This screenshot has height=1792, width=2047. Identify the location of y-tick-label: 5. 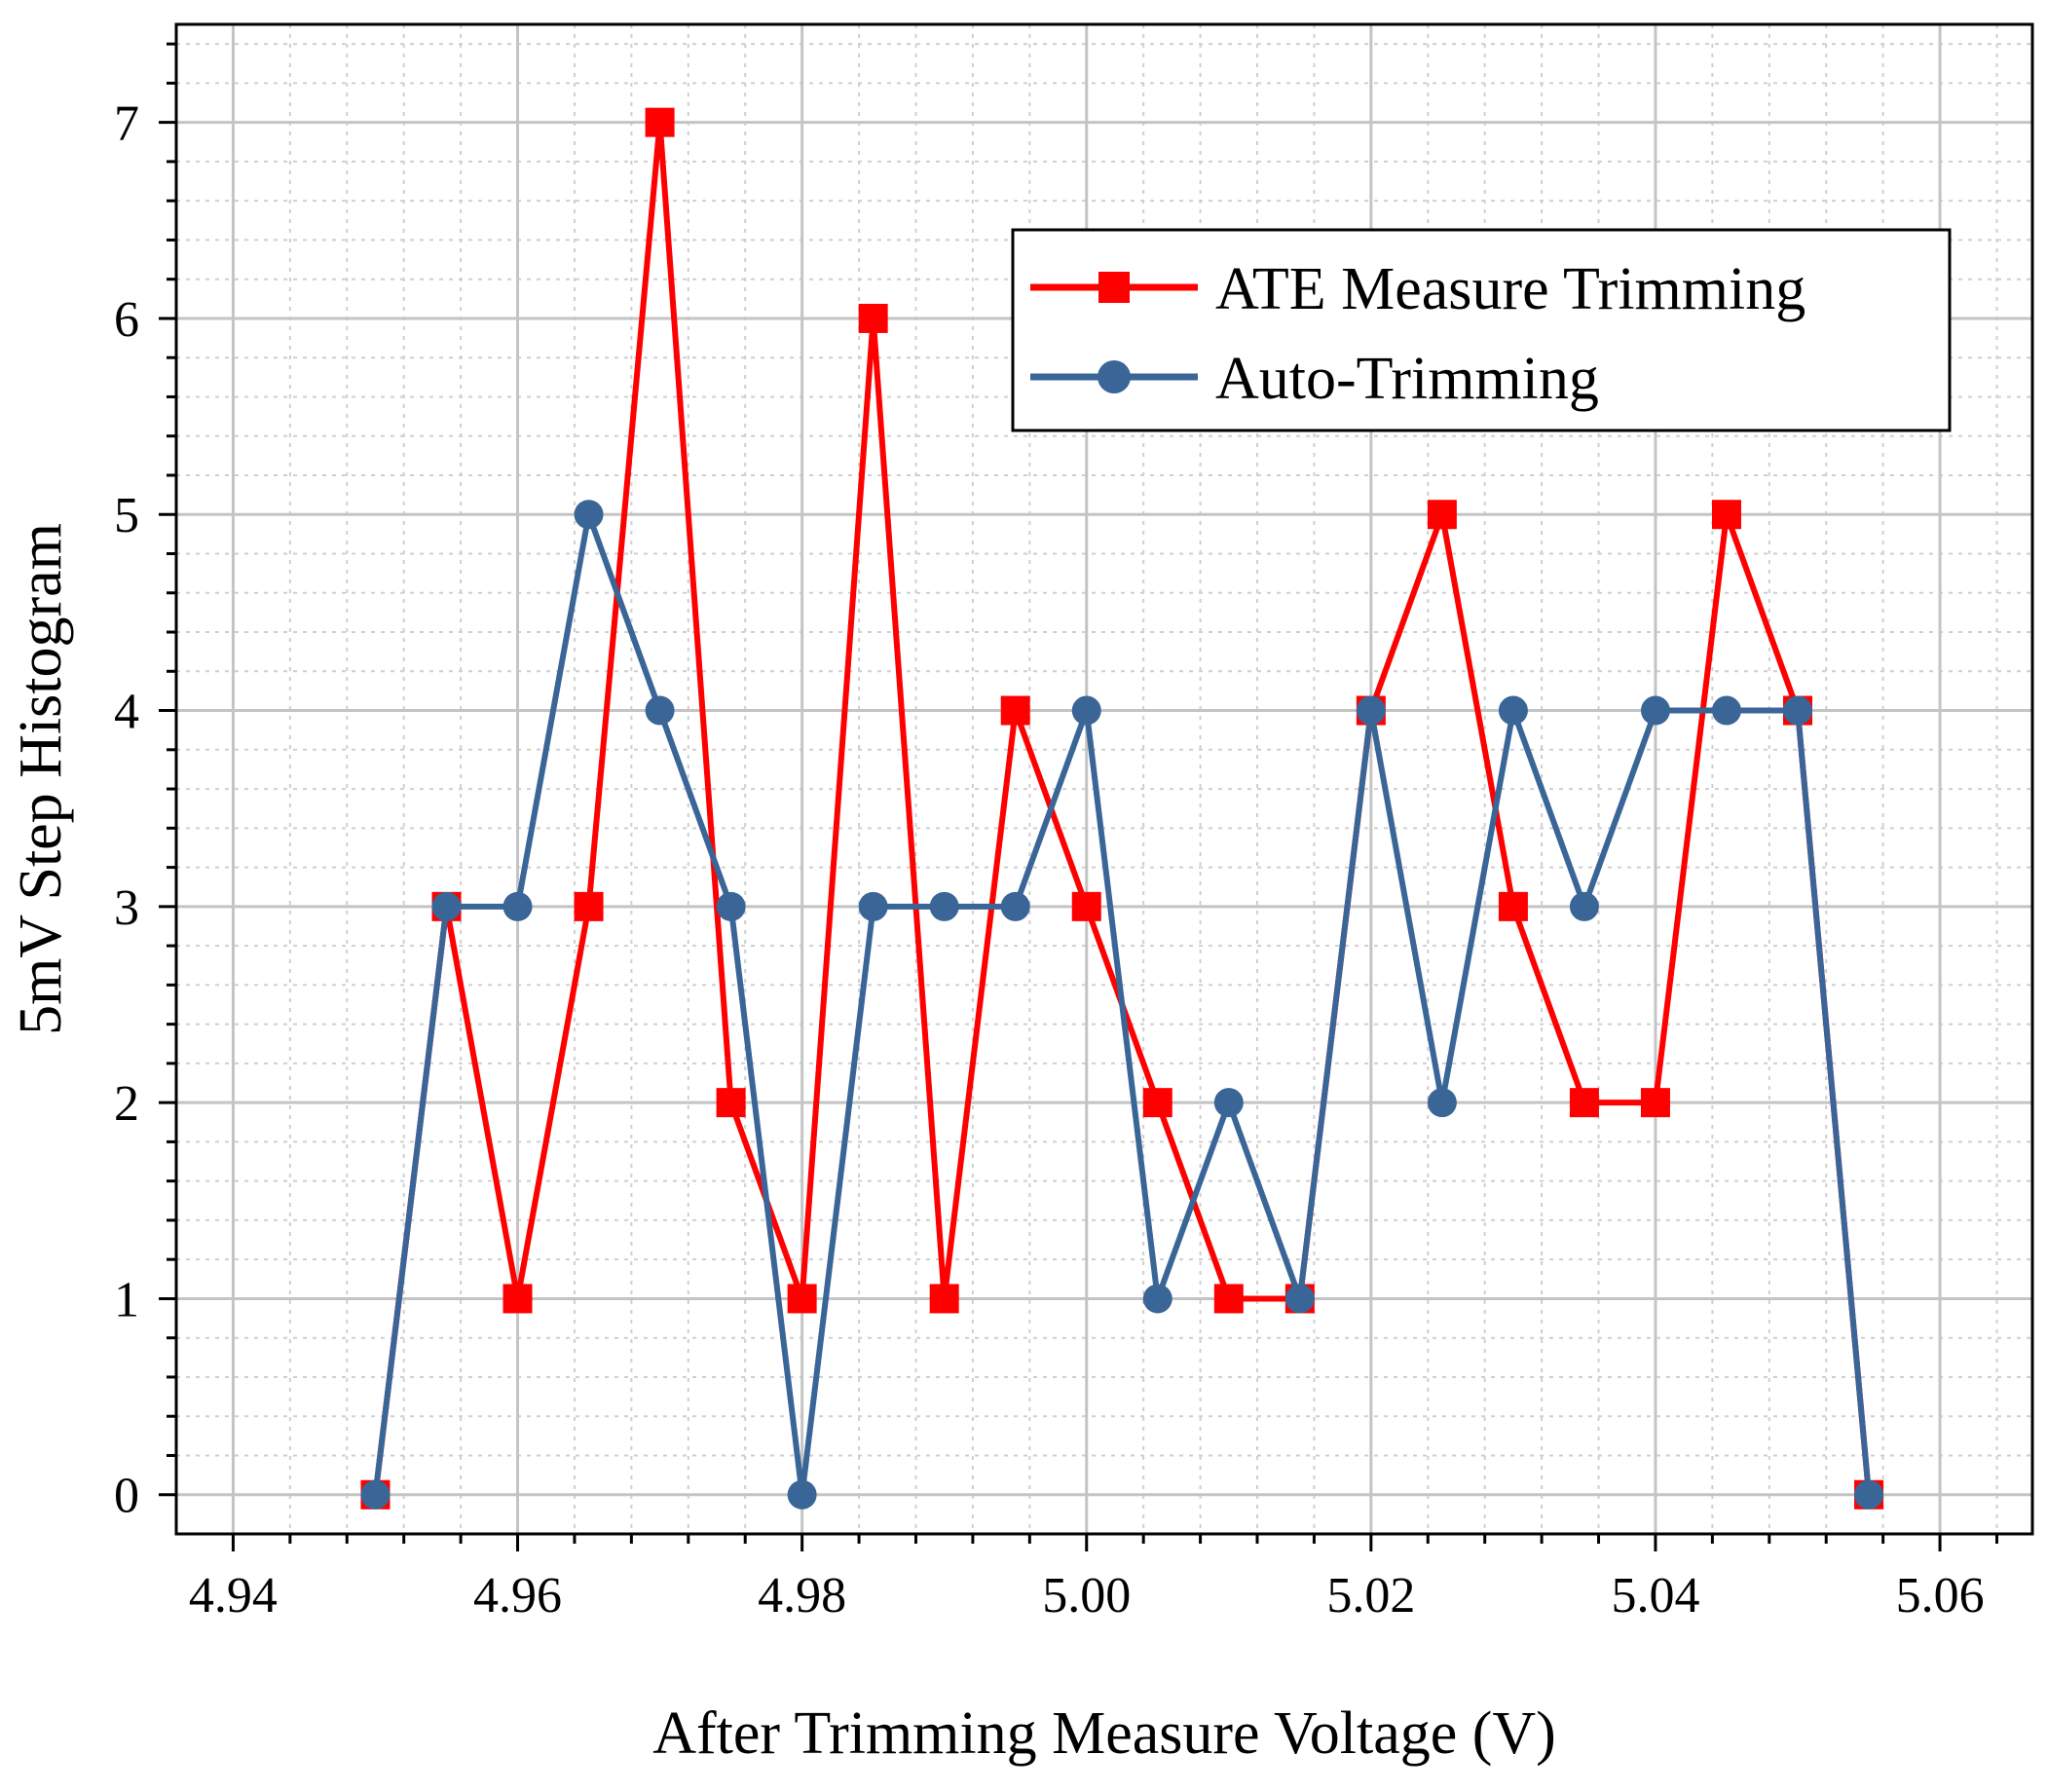
(126, 515).